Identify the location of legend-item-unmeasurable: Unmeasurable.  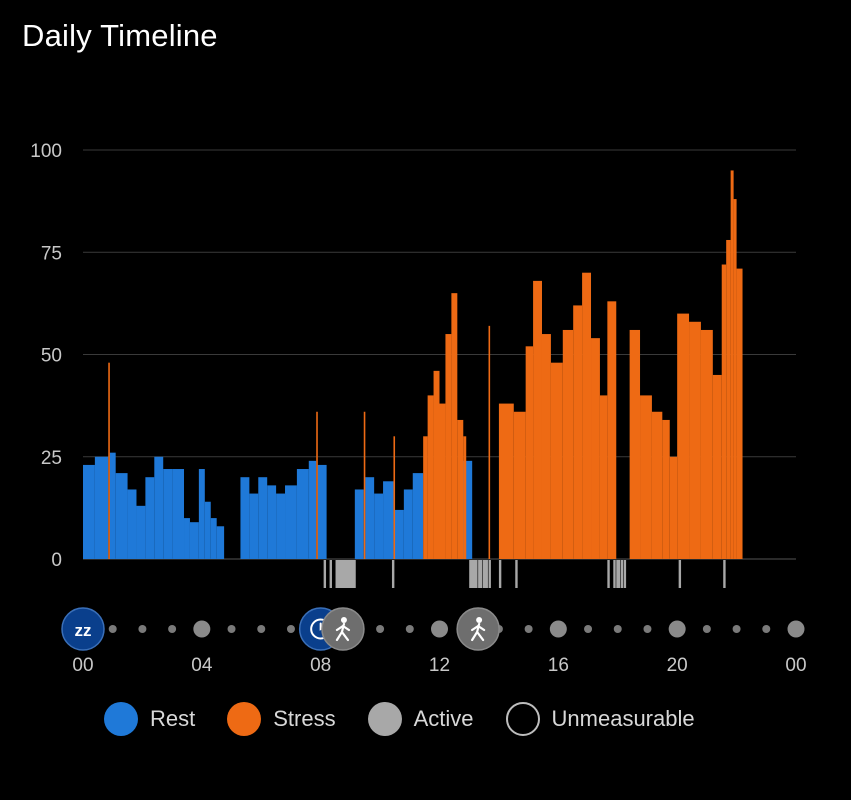
(600, 719).